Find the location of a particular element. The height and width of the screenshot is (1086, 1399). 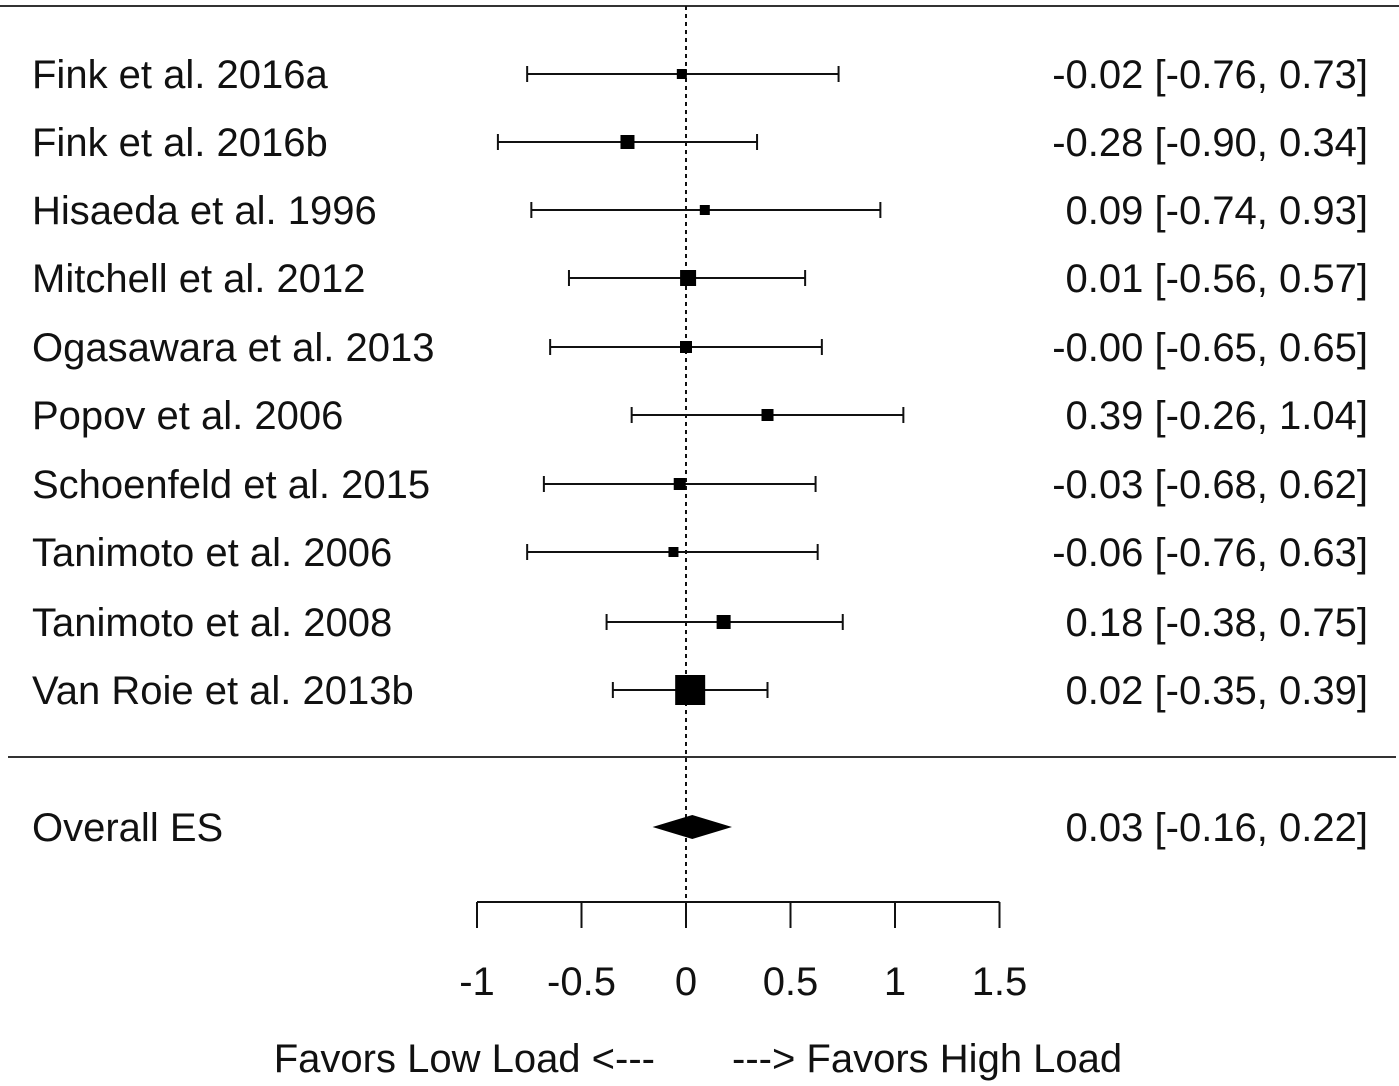

study-label: Fink et al. 2016a is located at coordinates (180, 75).